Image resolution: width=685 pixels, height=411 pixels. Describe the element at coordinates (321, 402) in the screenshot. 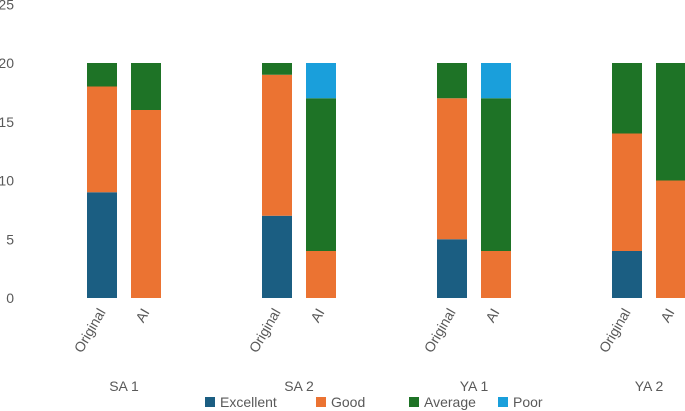

I see `legend-swatch-good` at that location.